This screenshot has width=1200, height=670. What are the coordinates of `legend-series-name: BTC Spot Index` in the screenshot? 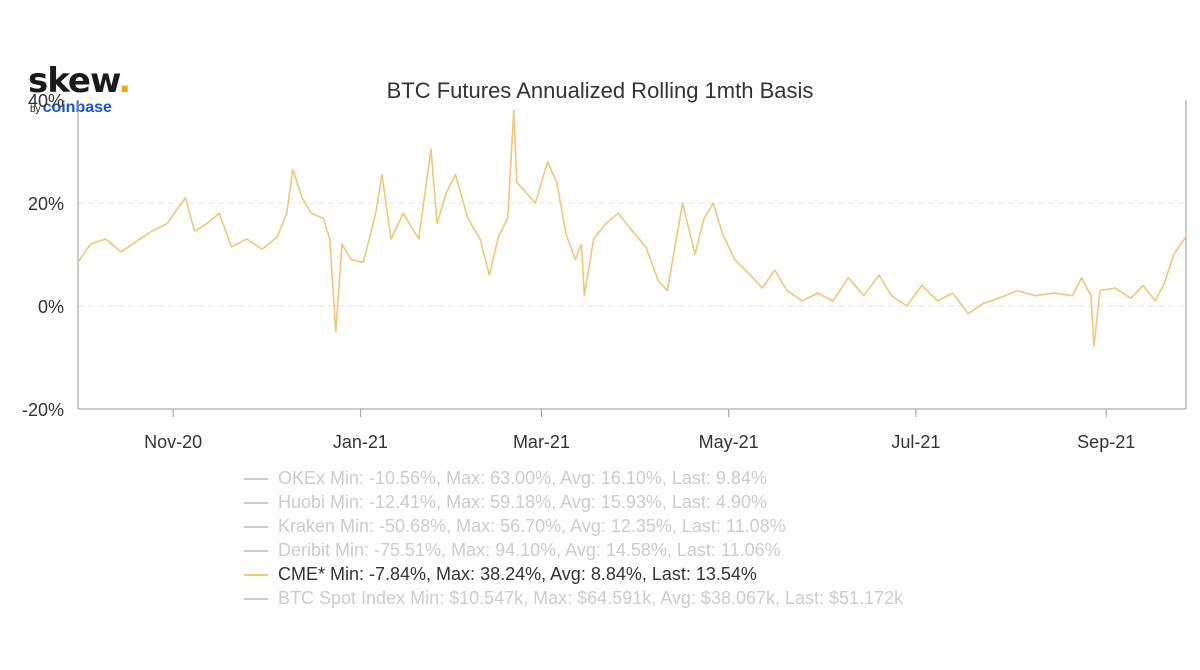 It's located at (342, 598).